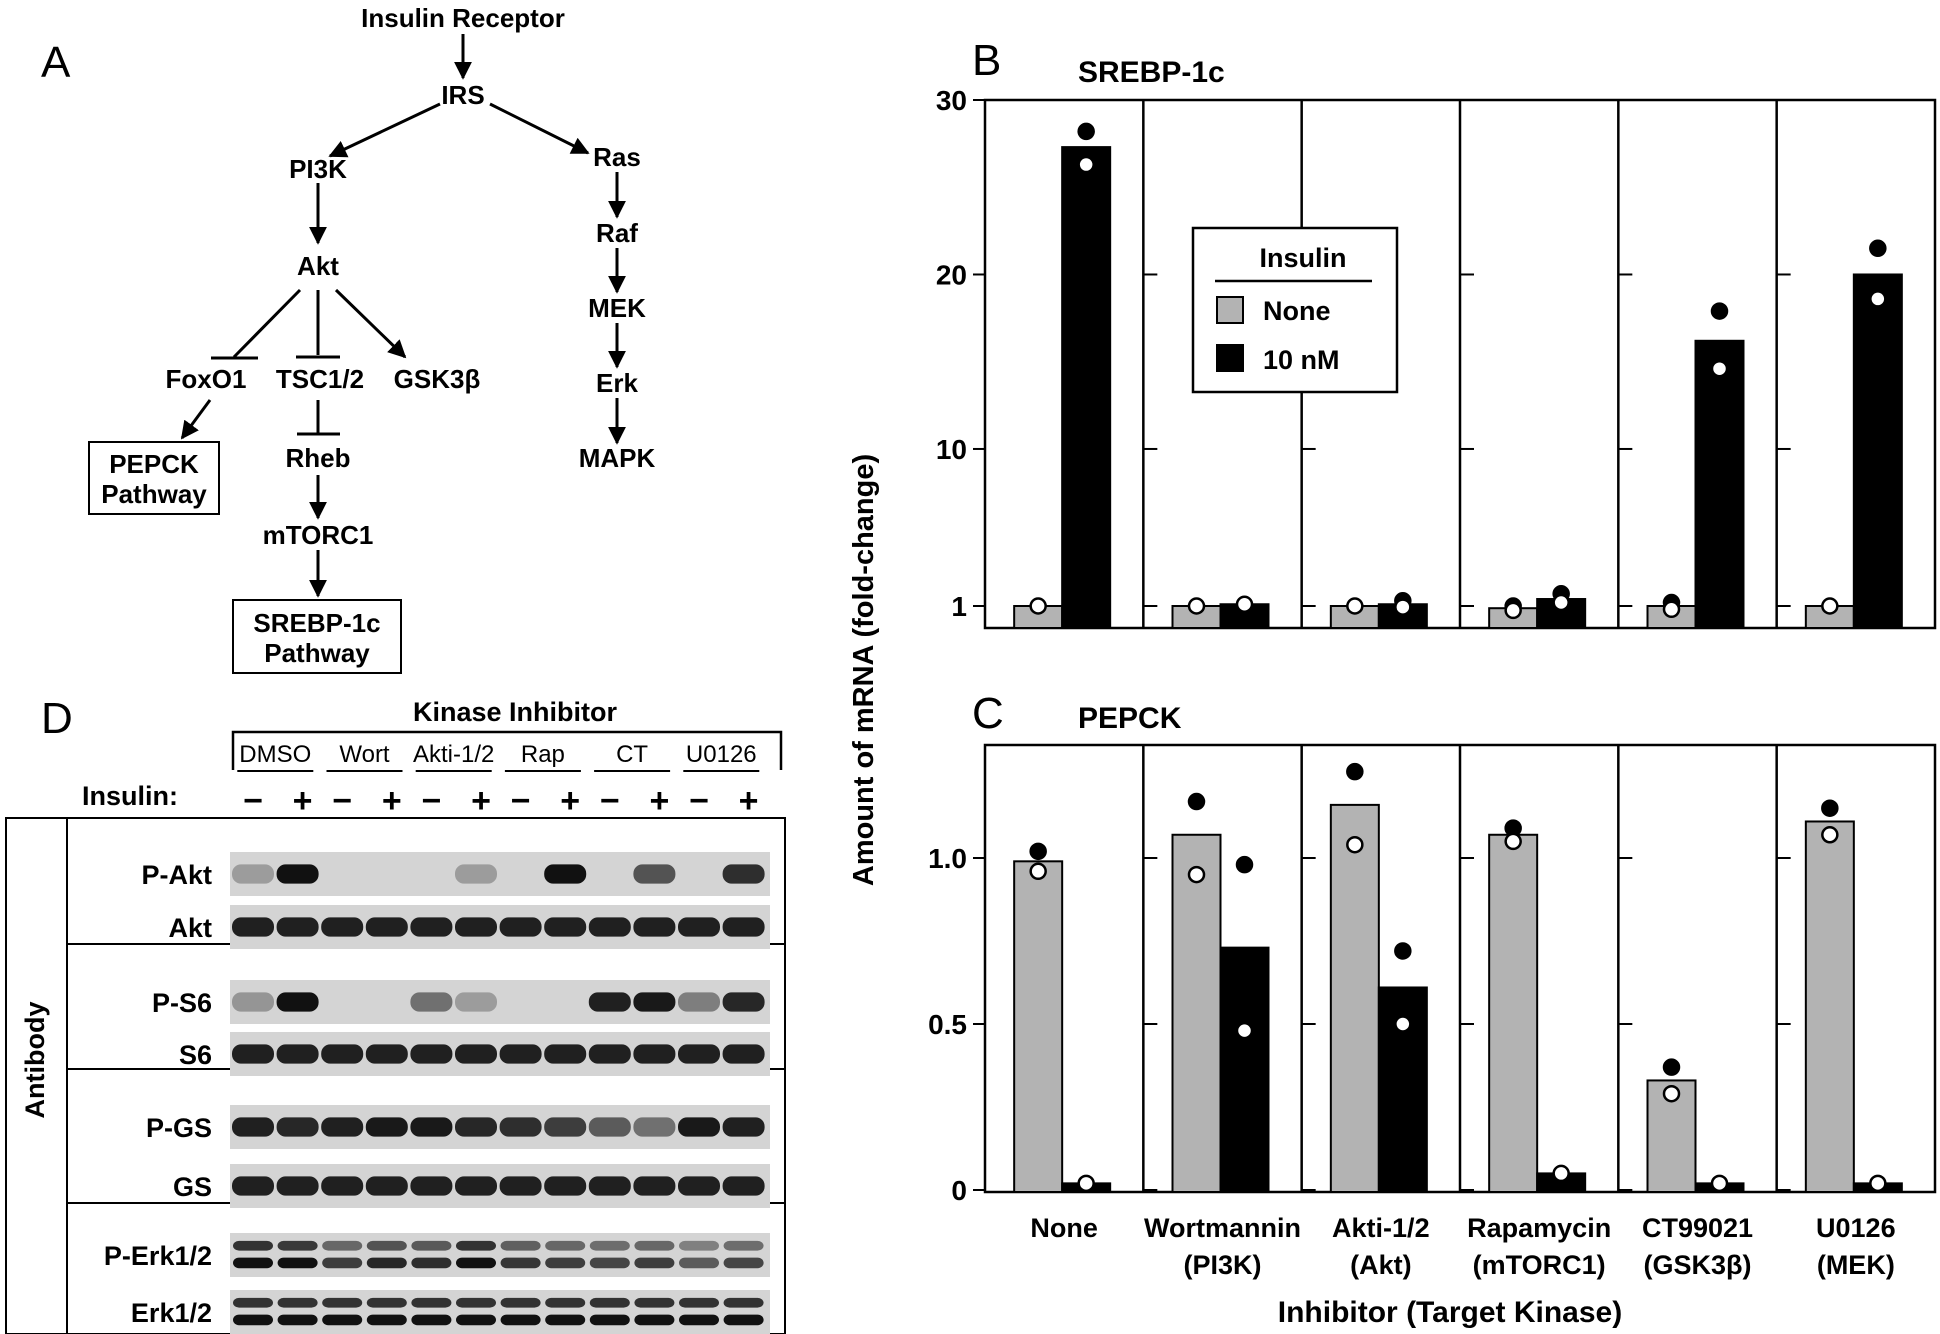 This screenshot has height=1334, width=1940. I want to click on node-gsk: GSK3β, so click(437, 379).